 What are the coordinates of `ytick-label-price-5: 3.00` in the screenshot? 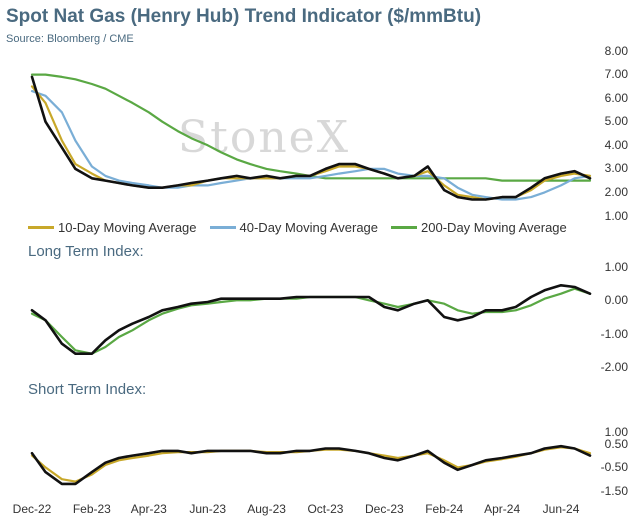 It's located at (617, 168).